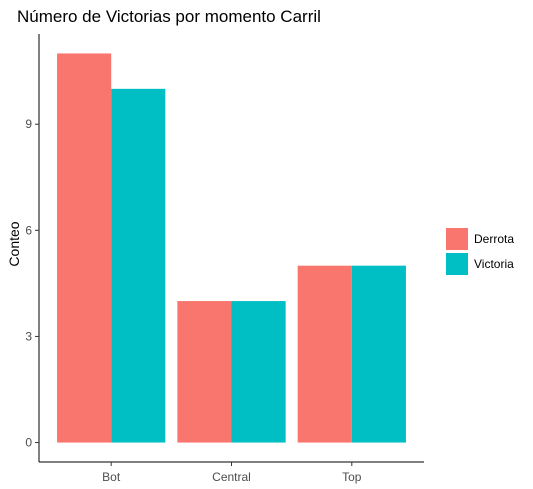 The height and width of the screenshot is (489, 533). I want to click on x-tick-label: Top, so click(352, 477).